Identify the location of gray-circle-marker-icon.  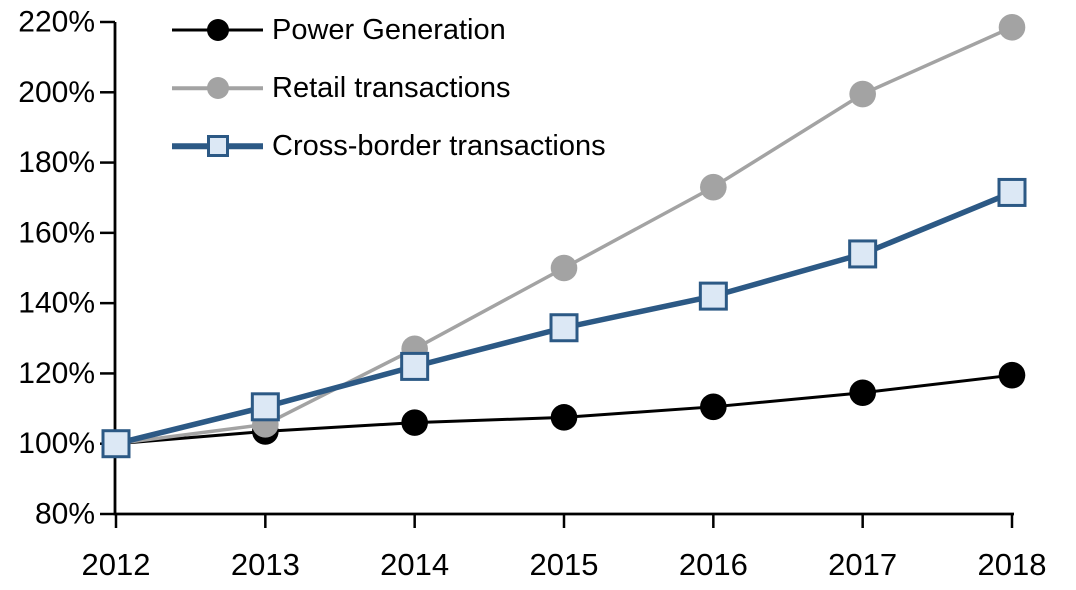
(217, 88).